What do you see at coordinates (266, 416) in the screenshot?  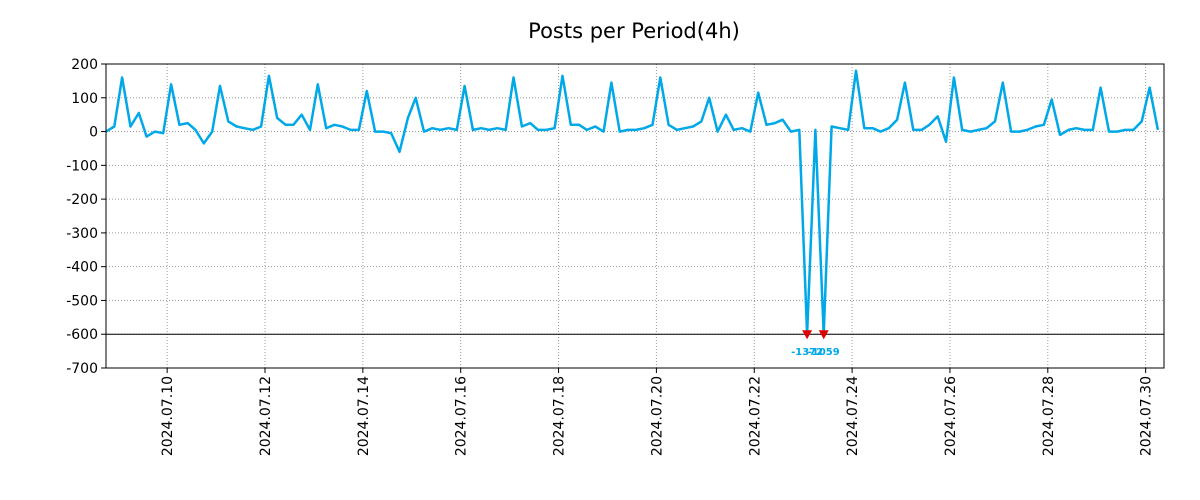 I see `x-tick-label: 2024.07.12` at bounding box center [266, 416].